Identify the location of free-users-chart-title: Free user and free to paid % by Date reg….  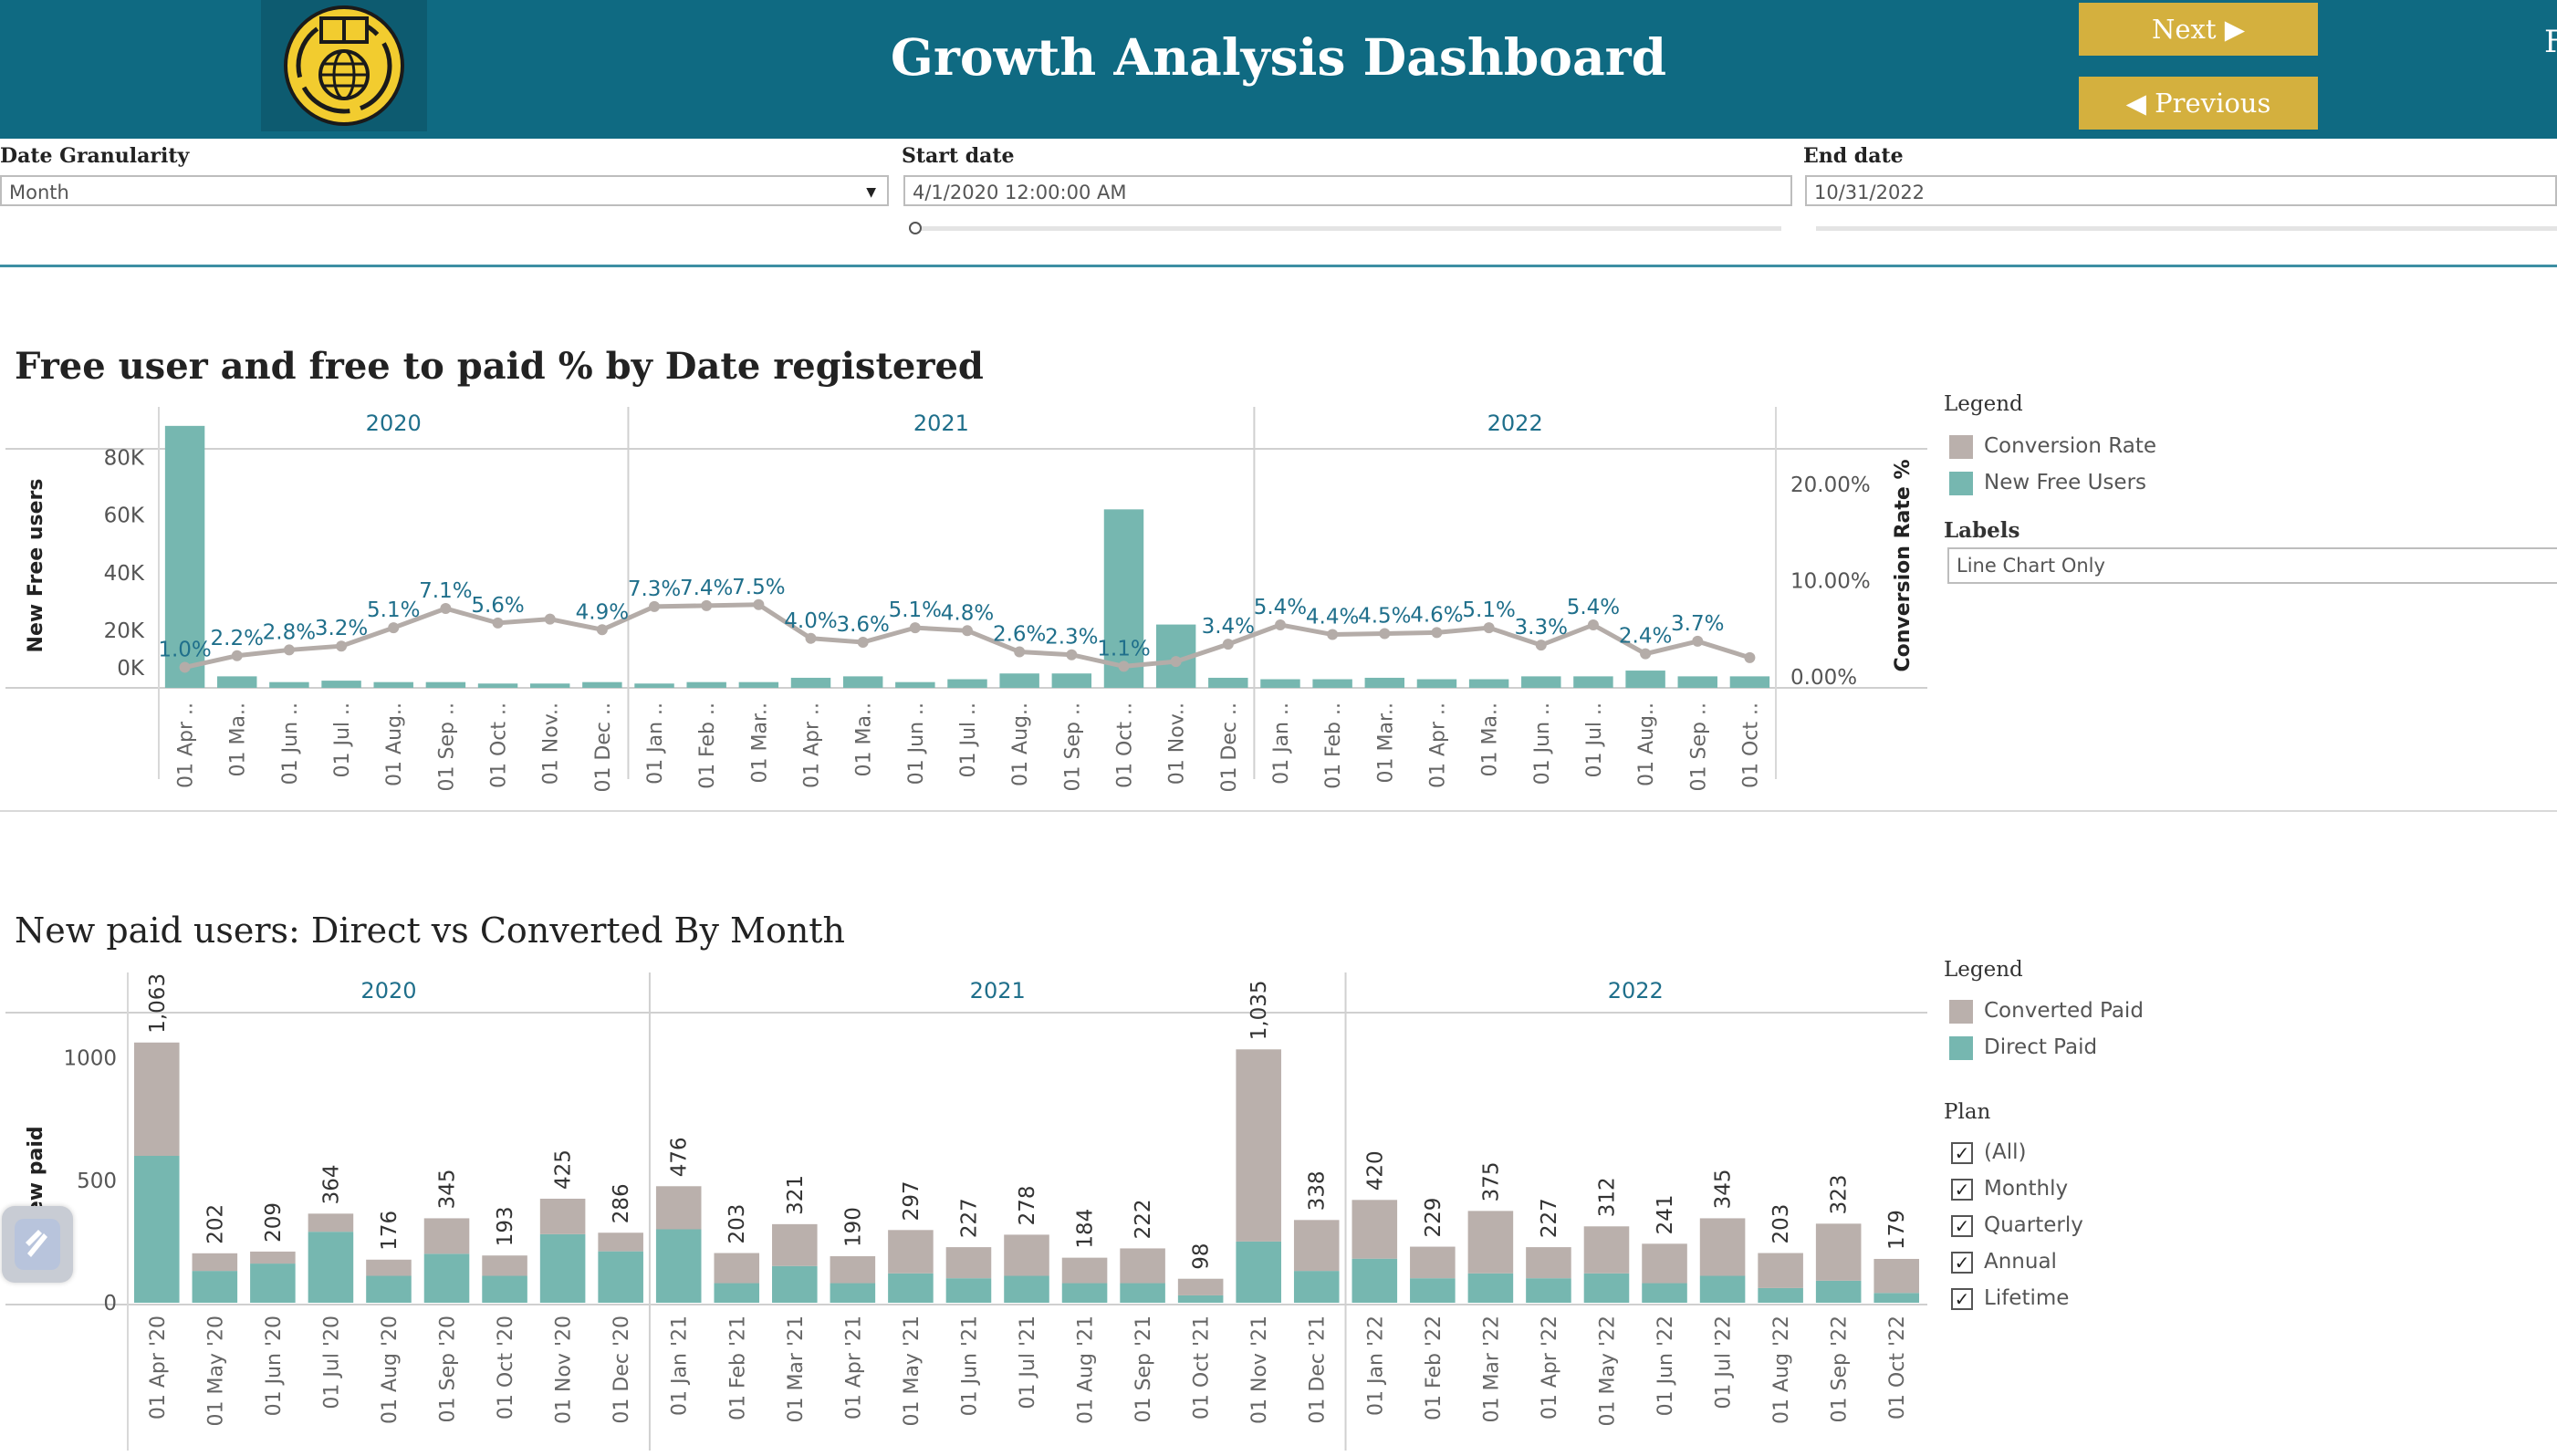
(499, 366).